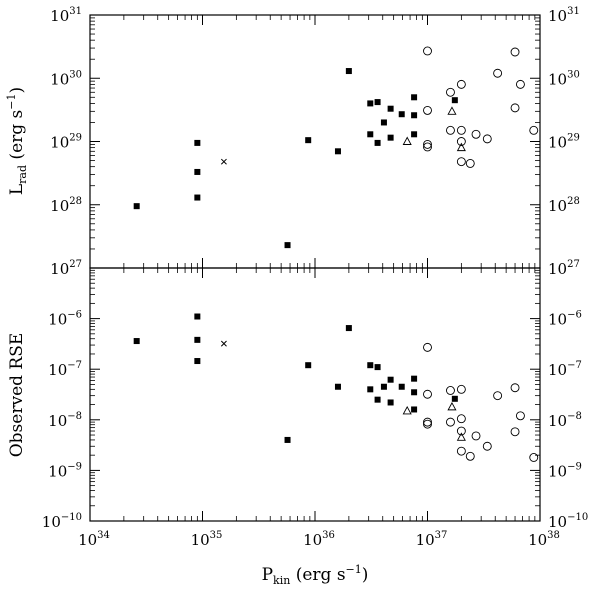 The height and width of the screenshot is (592, 600). What do you see at coordinates (452, 406) in the screenshot?
I see `bottom-point-open-triangle` at bounding box center [452, 406].